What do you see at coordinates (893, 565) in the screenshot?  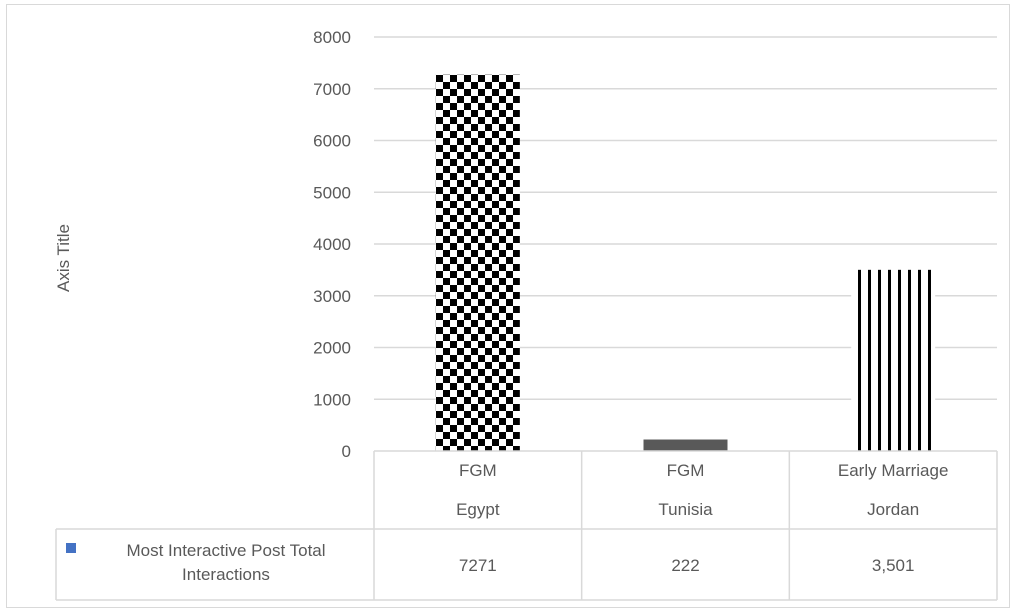 I see `data-table-value: 3,501` at bounding box center [893, 565].